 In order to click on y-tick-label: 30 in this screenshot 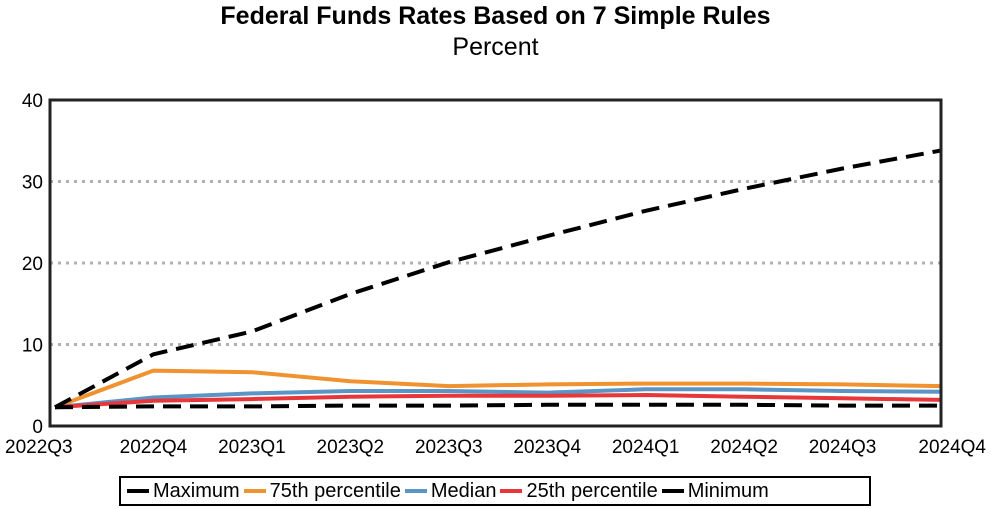, I will do `click(32, 183)`.